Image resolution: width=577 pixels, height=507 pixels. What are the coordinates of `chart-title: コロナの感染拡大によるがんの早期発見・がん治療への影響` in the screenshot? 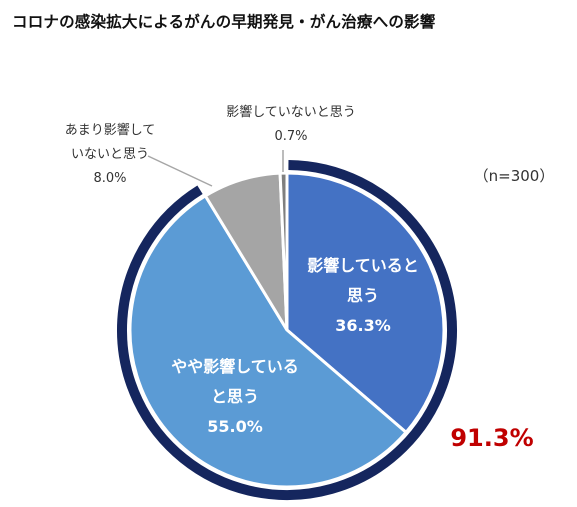 It's located at (224, 22).